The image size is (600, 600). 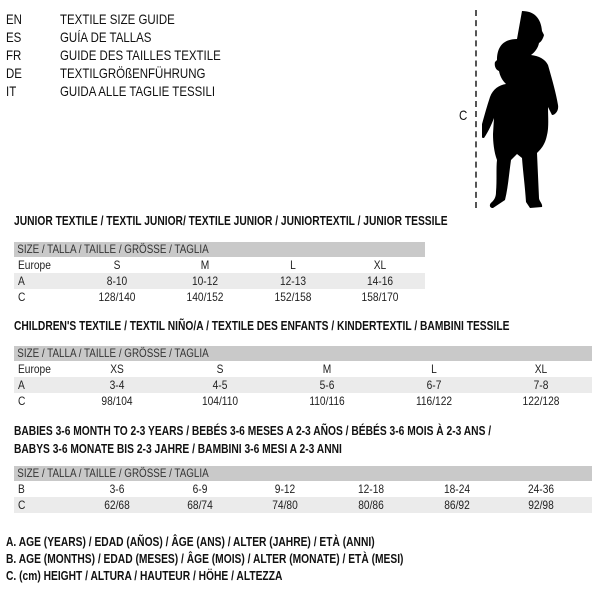 What do you see at coordinates (303, 401) in the screenshot?
I see `table-row: C 98/104 104/110 110/116 116/122 122/128` at bounding box center [303, 401].